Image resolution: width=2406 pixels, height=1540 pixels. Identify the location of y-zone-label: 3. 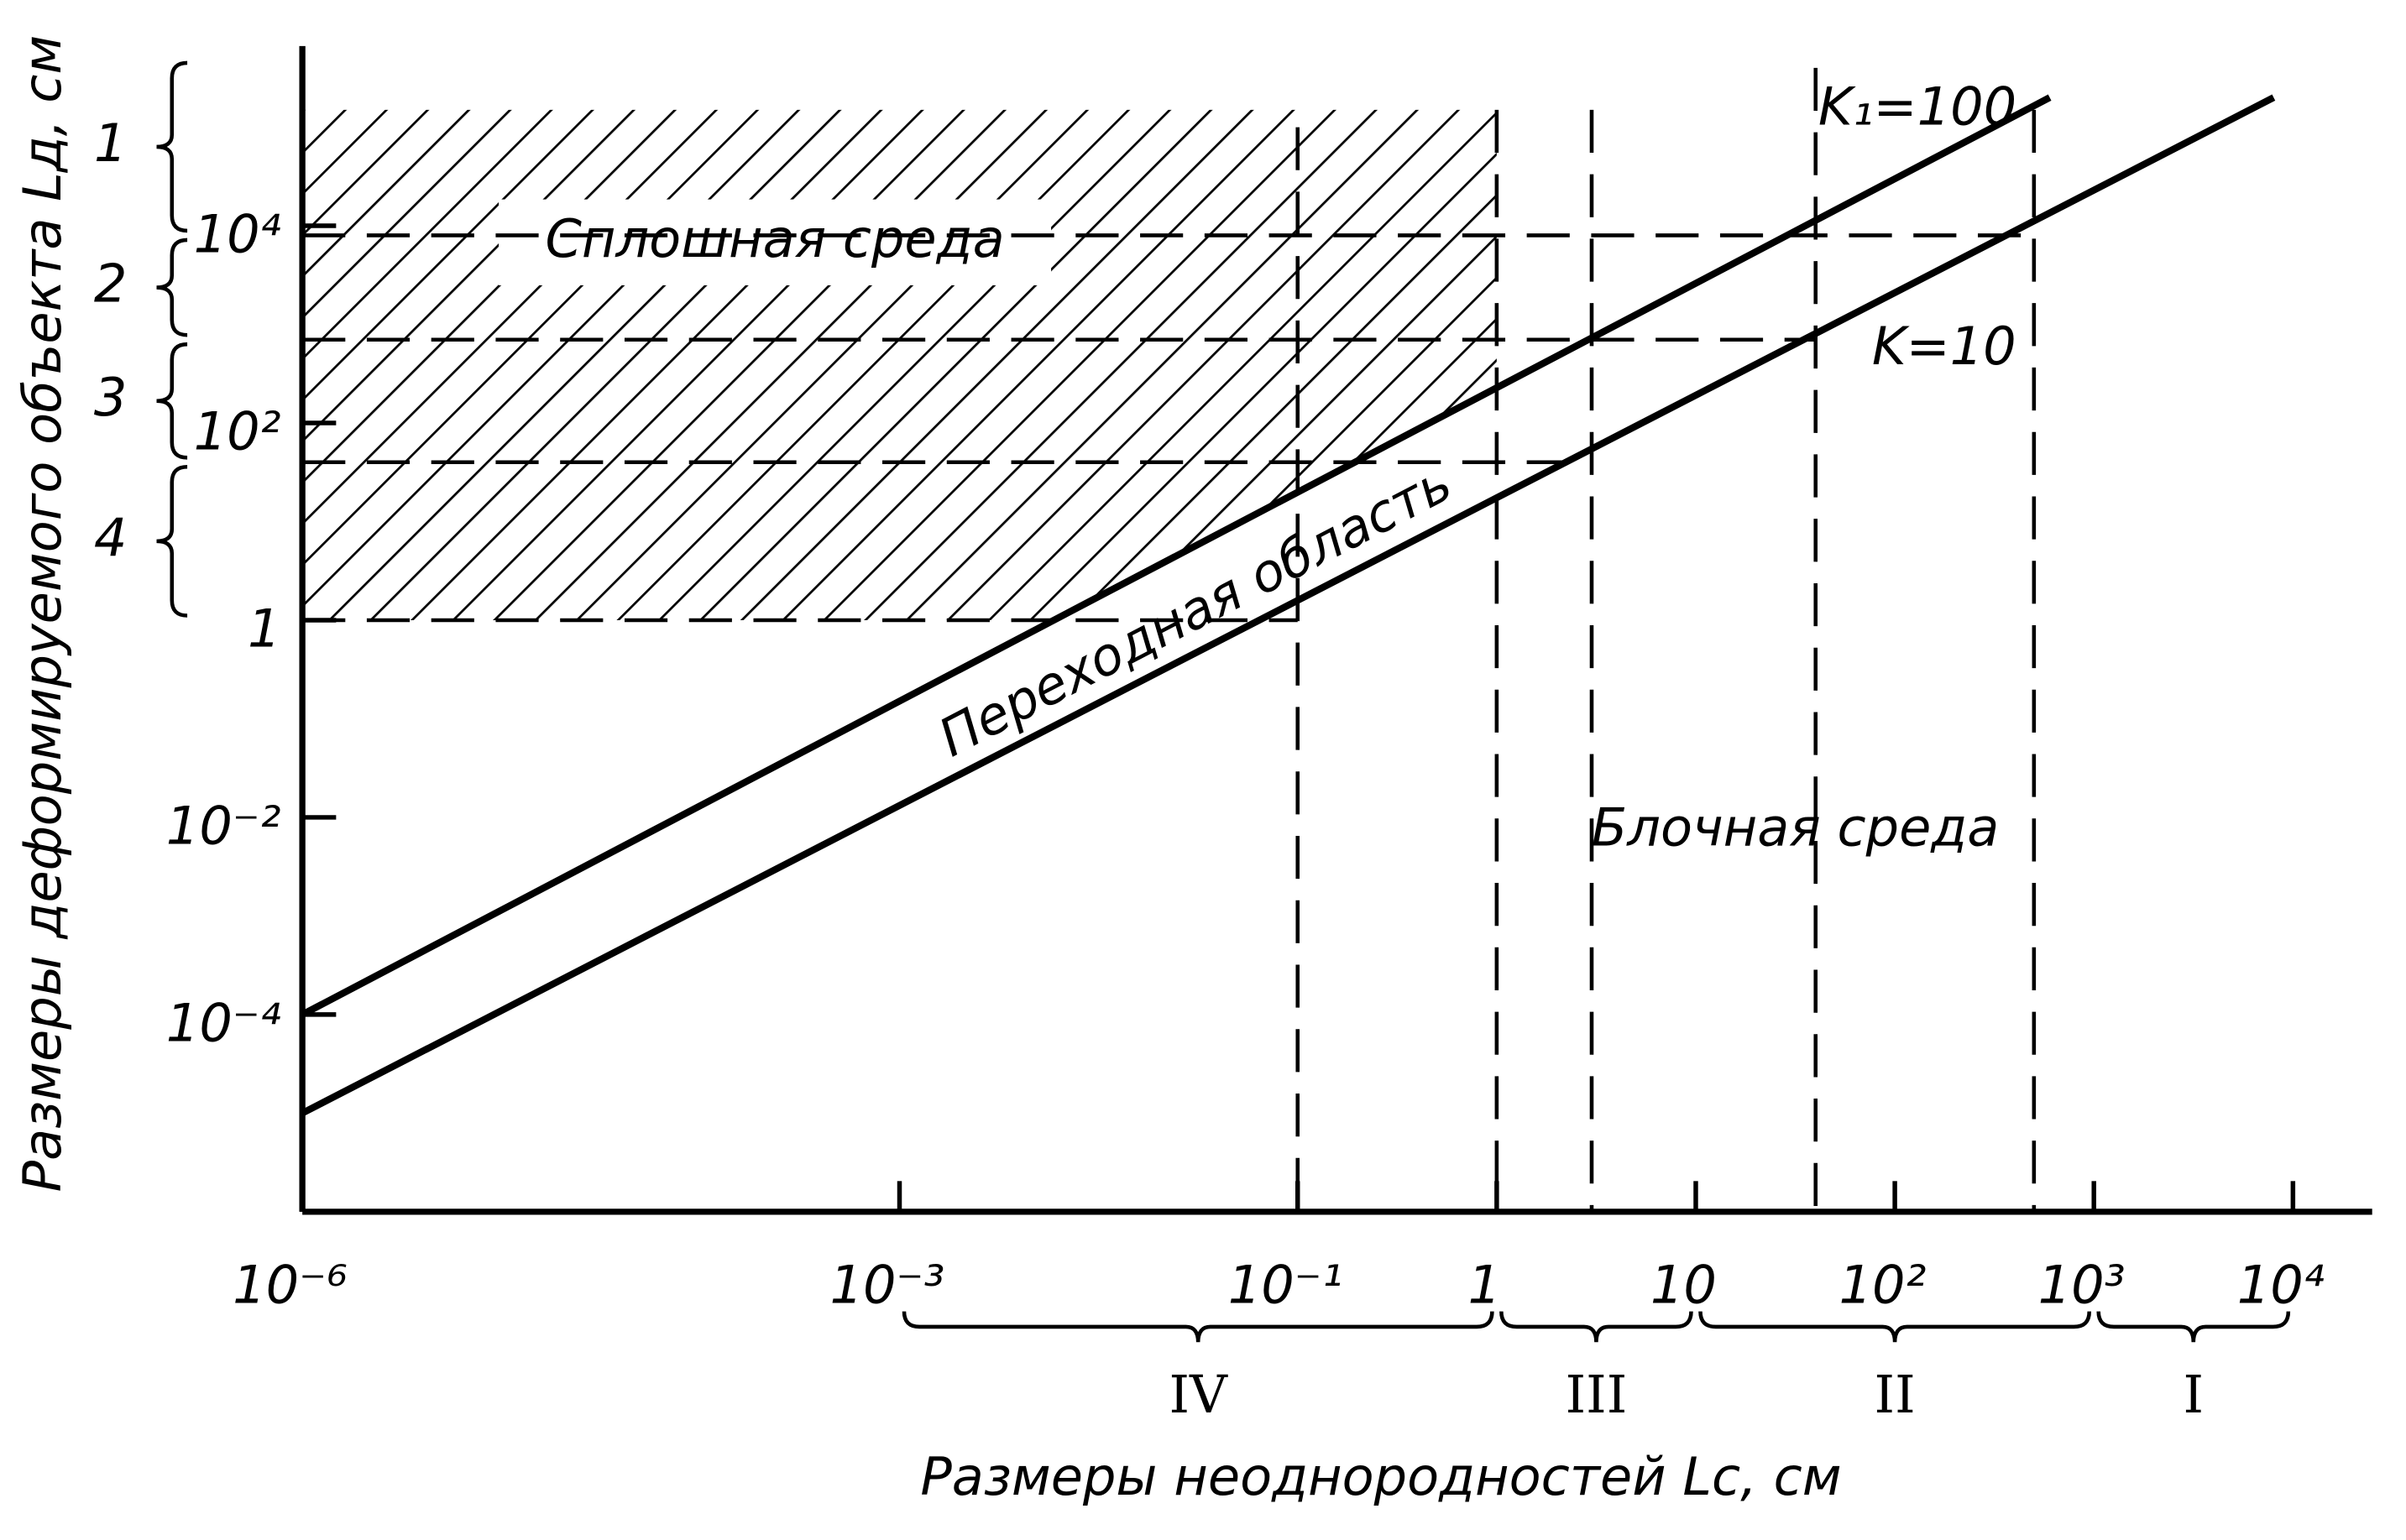
(111, 397).